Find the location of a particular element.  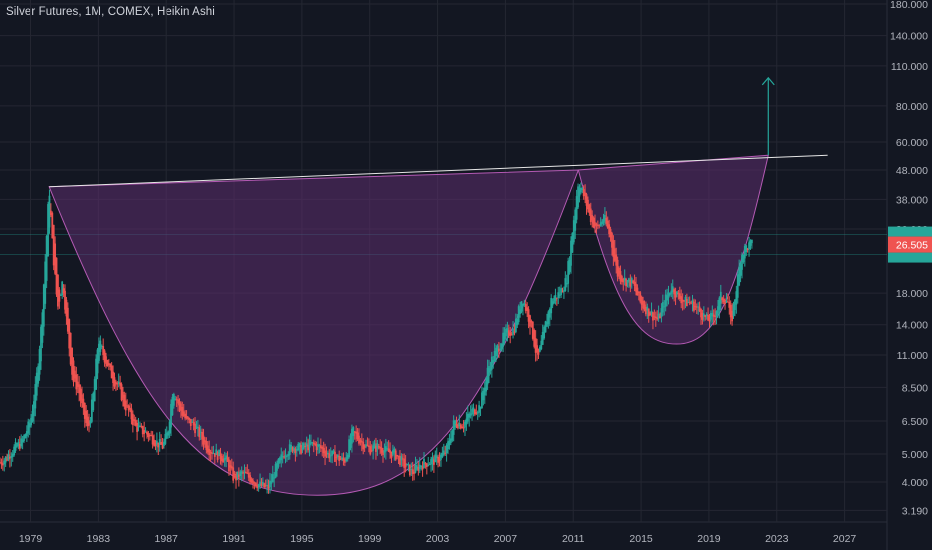

price-tick-label: 11.000 is located at coordinates (912, 356).